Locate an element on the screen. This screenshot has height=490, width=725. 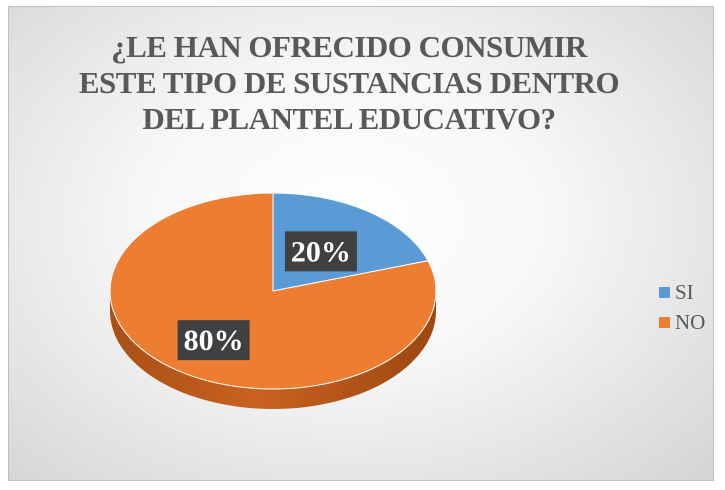
legend-swatch-no is located at coordinates (664, 322).